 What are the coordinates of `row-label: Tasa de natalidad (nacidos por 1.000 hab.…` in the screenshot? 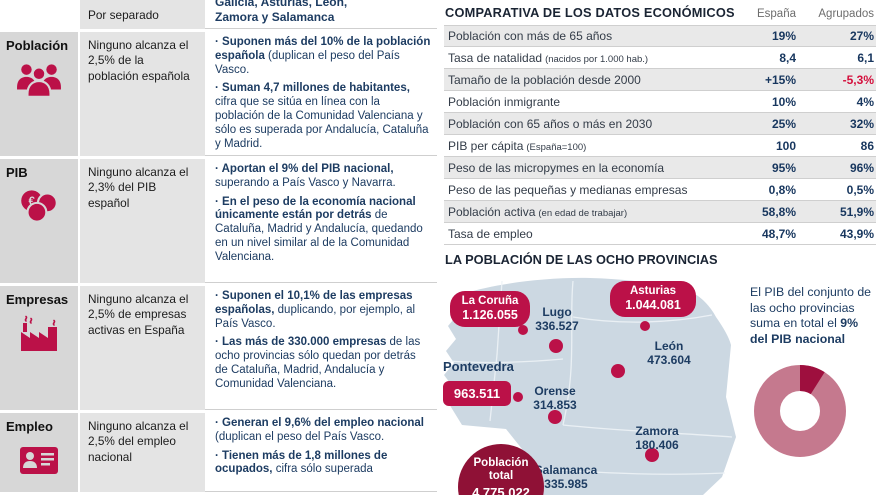 It's located at (548, 57).